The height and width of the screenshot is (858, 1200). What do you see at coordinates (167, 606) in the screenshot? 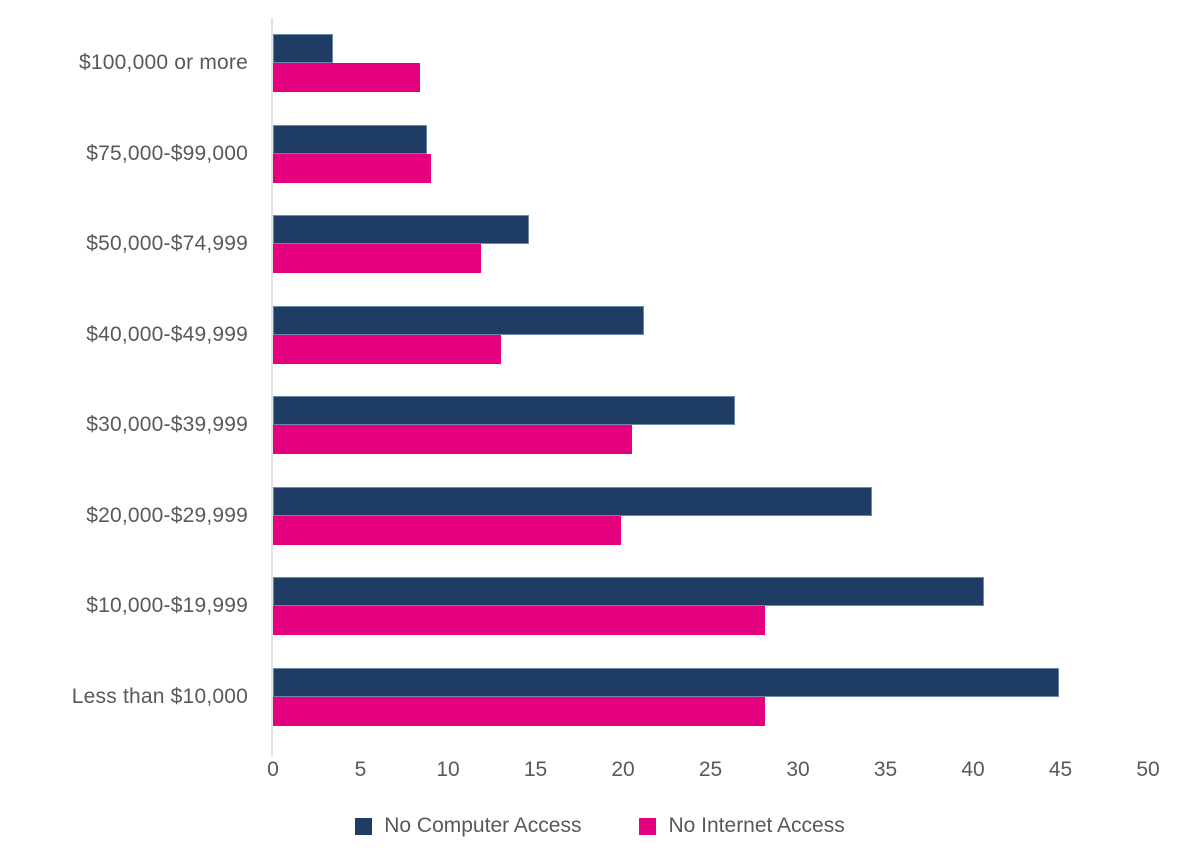
I see `category-label: $10,000-$19,999` at bounding box center [167, 606].